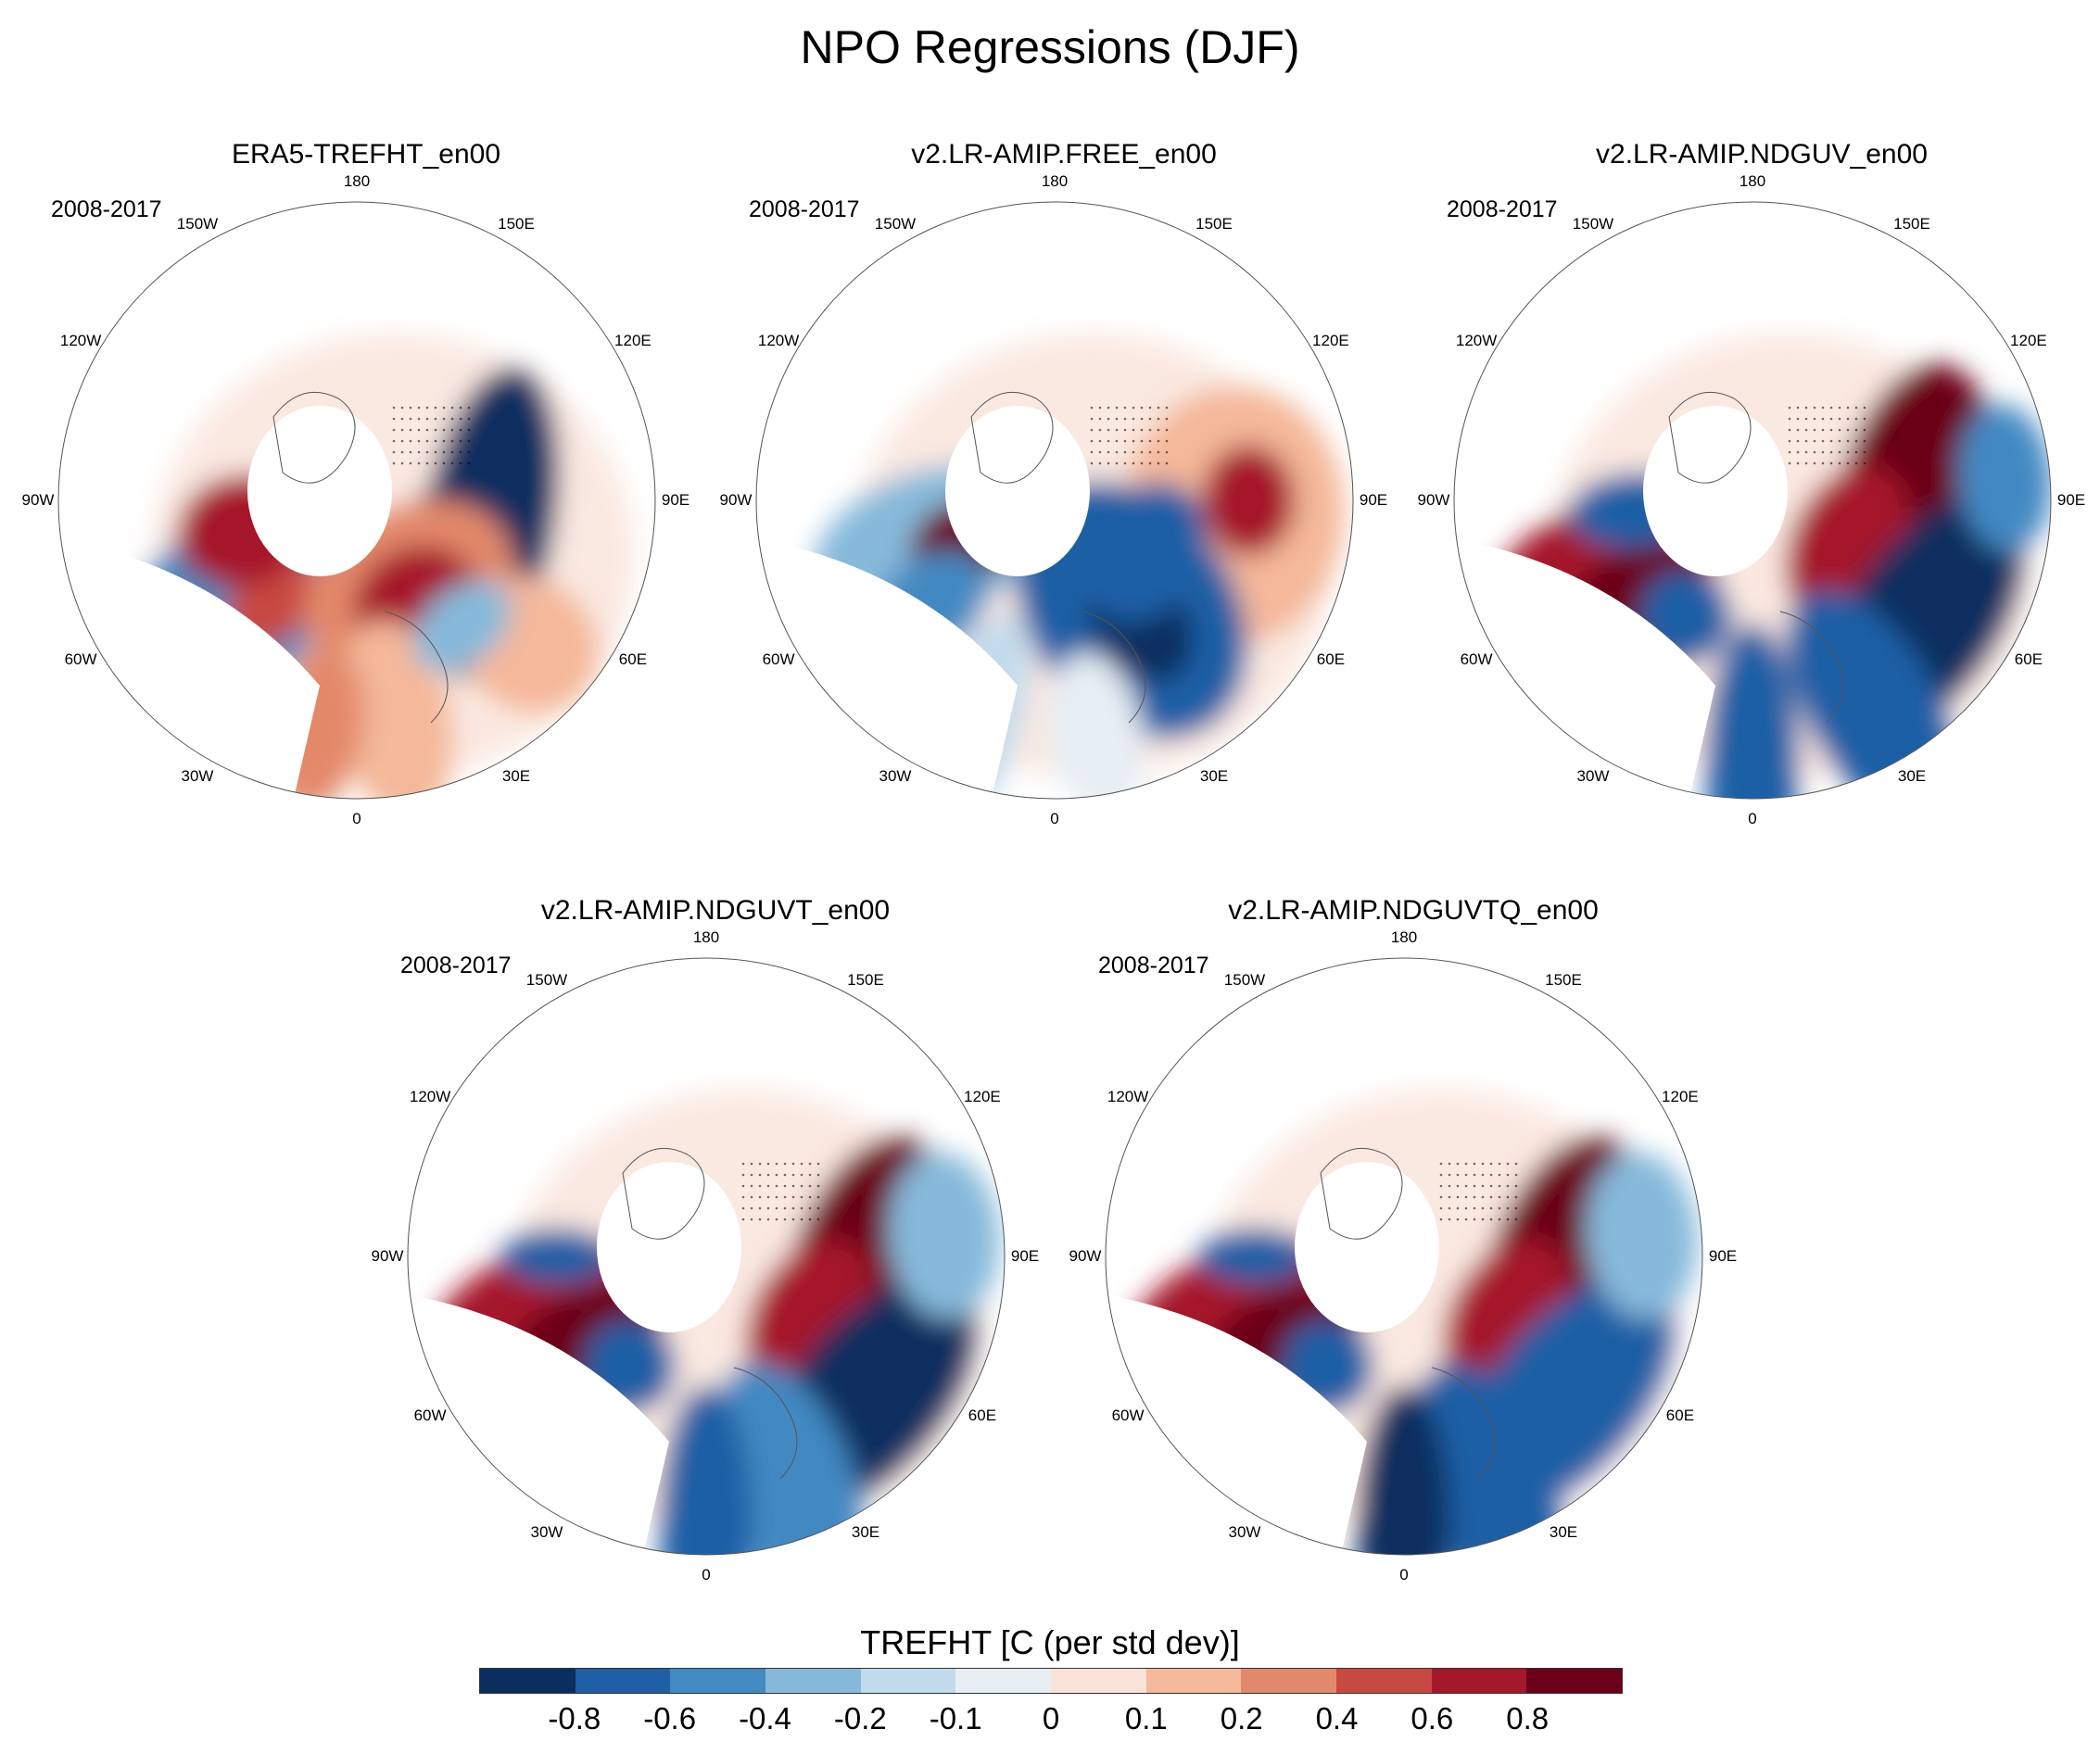  I want to click on panel-title: v2.LR-AMIP.NDGUVTQ_en00, so click(1413, 910).